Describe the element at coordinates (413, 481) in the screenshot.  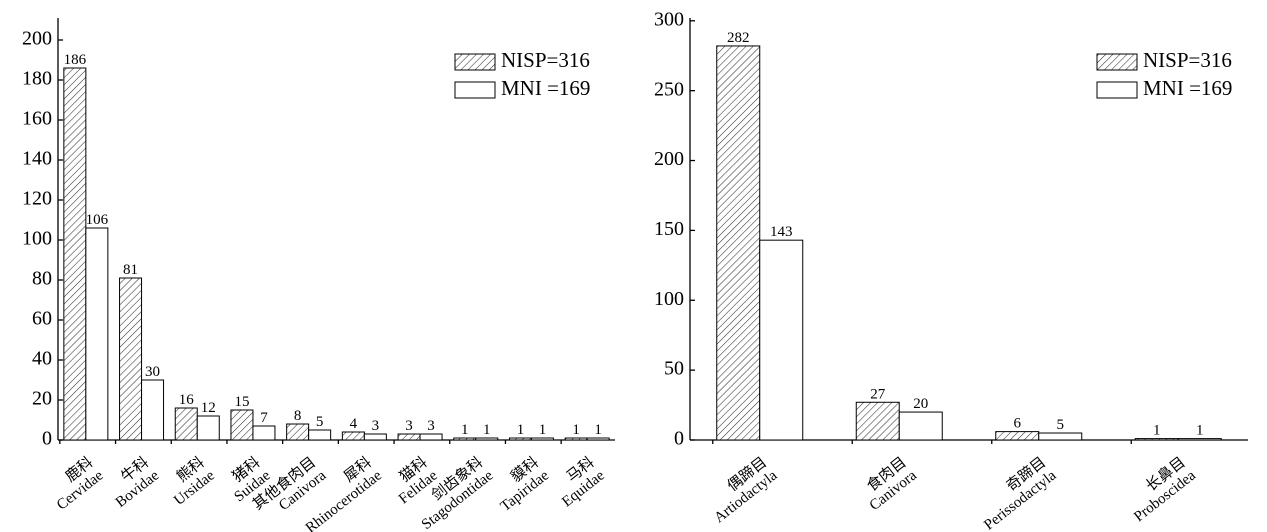
I see `x-tick-label: 猫科Felidae` at that location.